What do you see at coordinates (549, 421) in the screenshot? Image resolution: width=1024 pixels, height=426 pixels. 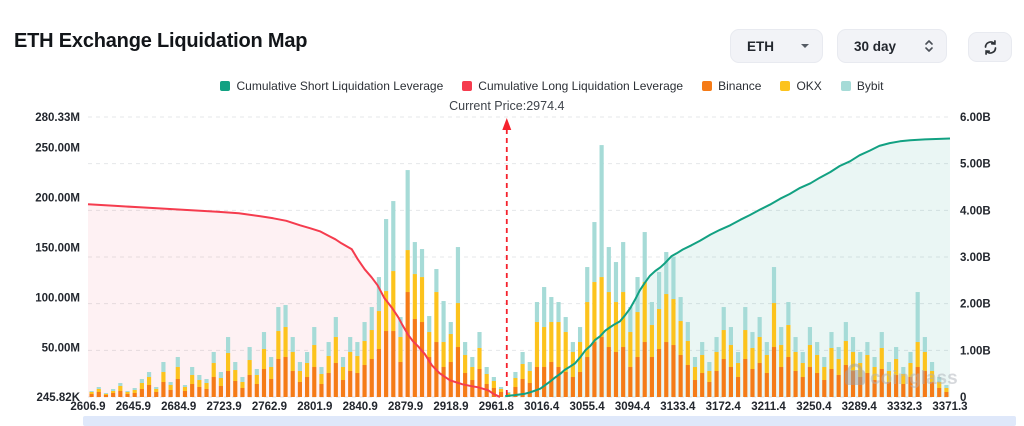 I see `datazoom-slider` at bounding box center [549, 421].